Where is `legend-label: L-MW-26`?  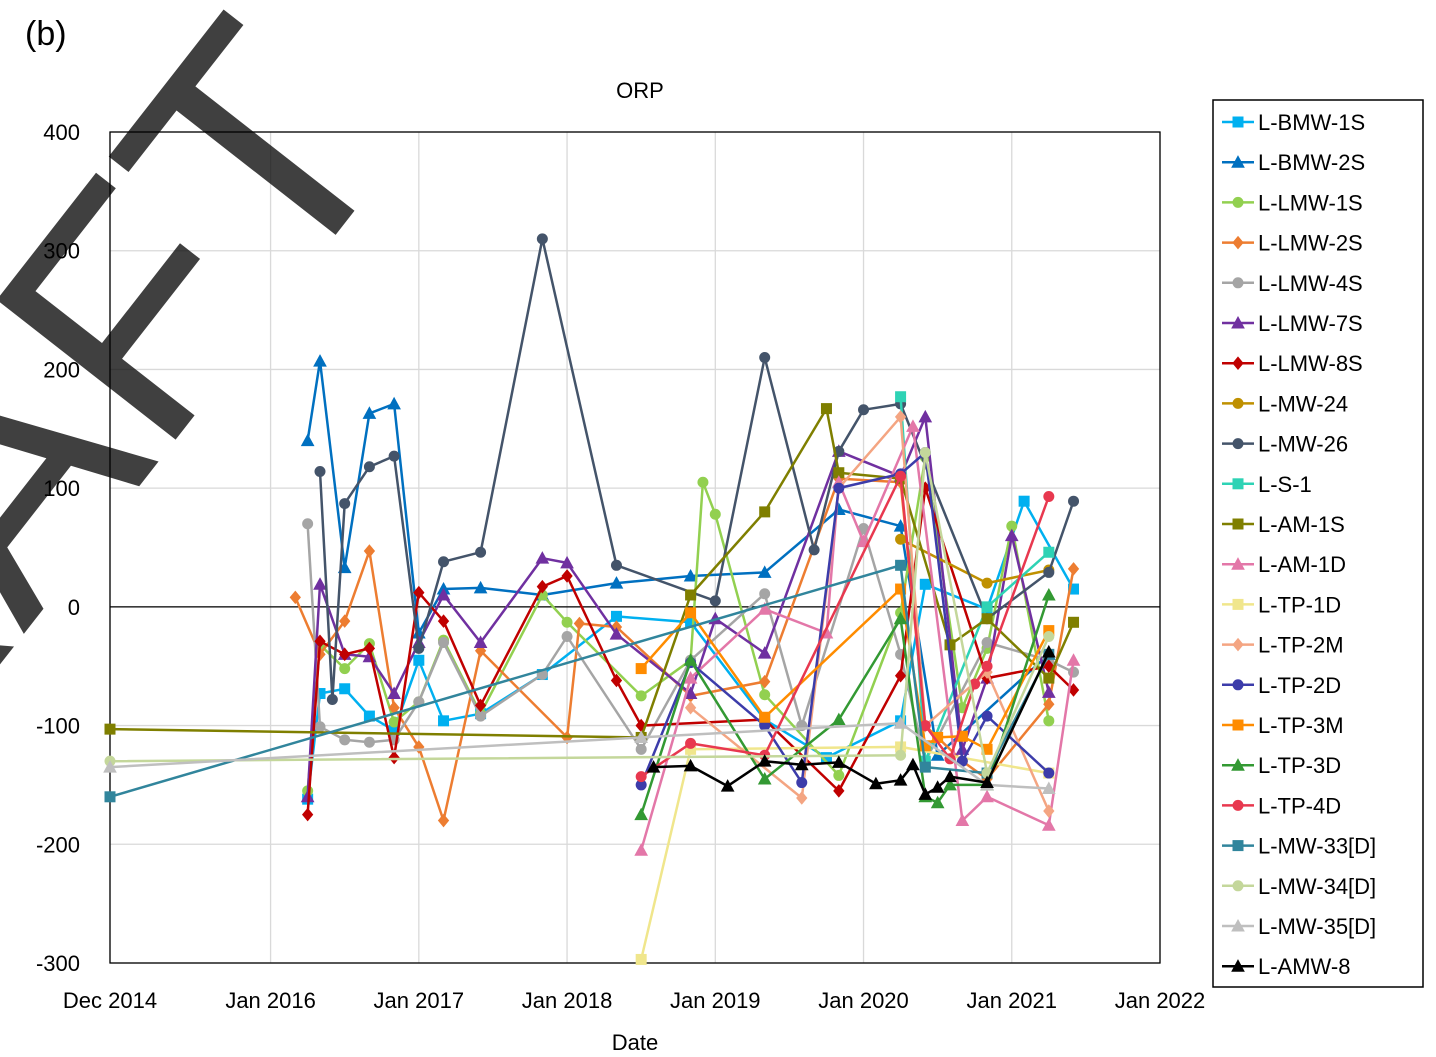 legend-label: L-MW-26 is located at coordinates (1303, 444).